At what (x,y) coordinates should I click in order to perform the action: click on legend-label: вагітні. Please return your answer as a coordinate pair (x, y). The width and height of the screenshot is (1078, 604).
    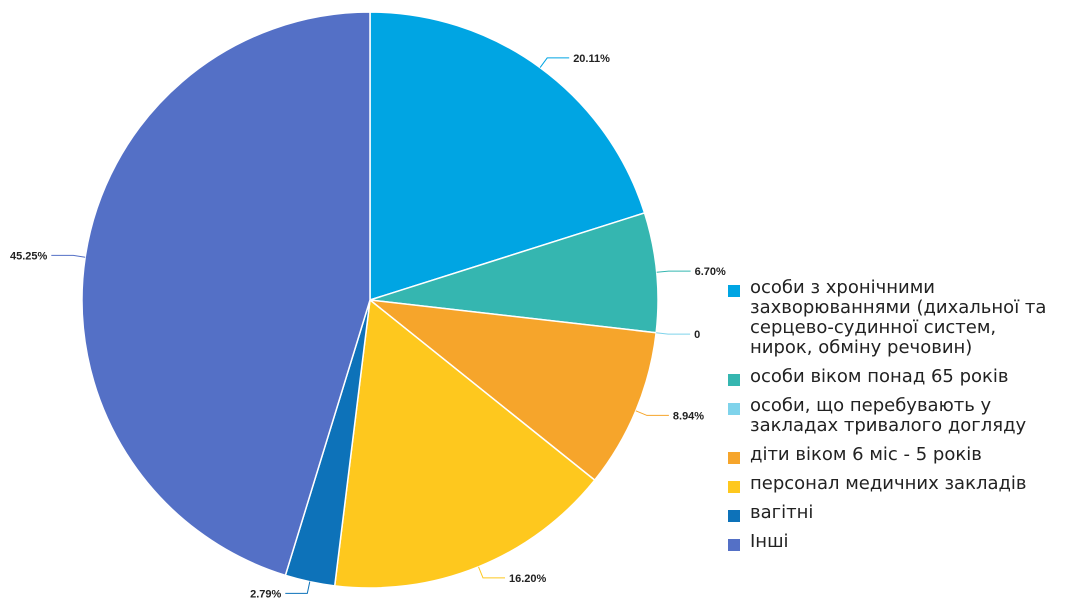
    Looking at the image, I should click on (782, 512).